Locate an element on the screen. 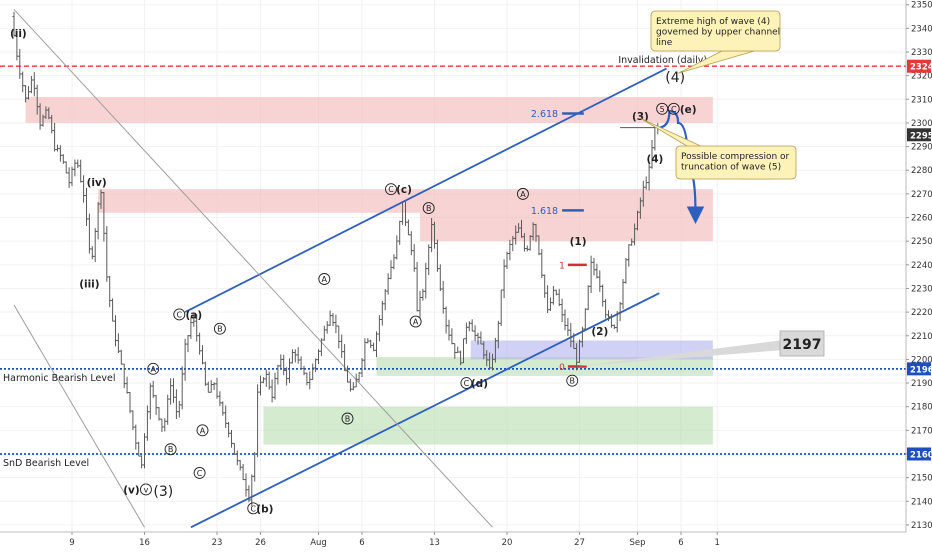 The height and width of the screenshot is (554, 932). y-tick-label: 2260 is located at coordinates (921, 219).